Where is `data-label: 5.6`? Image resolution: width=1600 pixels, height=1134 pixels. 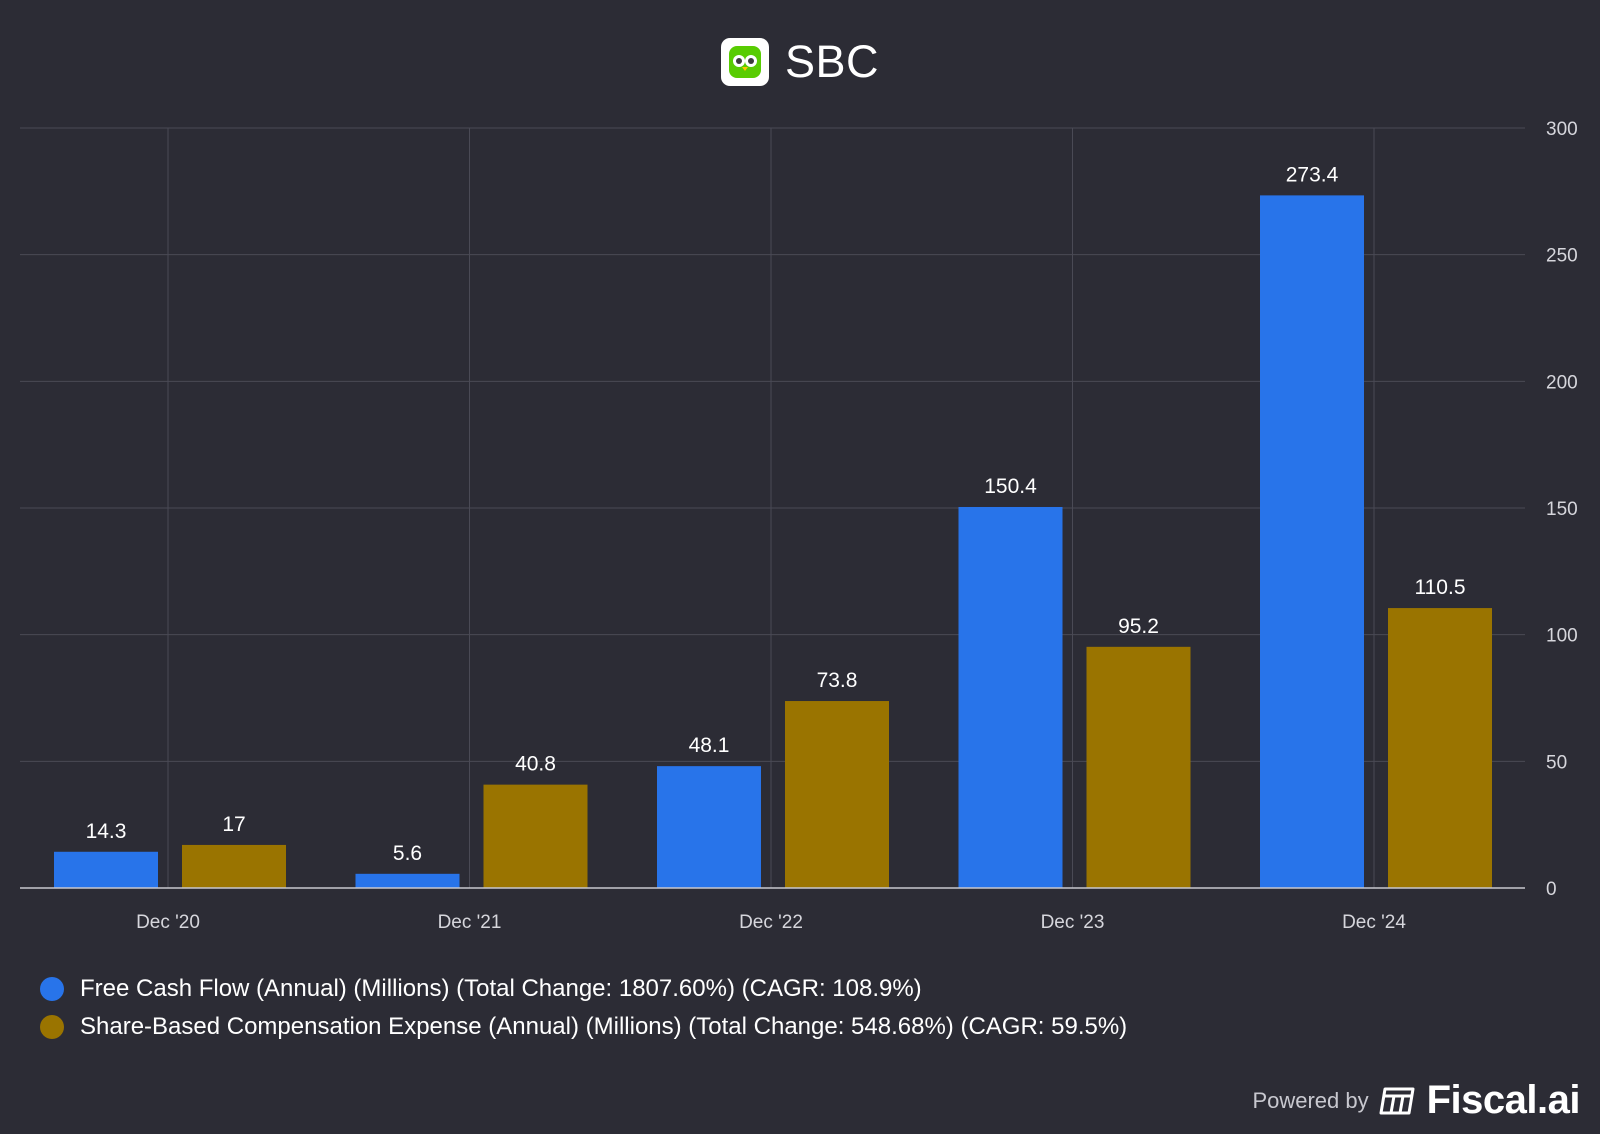 data-label: 5.6 is located at coordinates (407, 853).